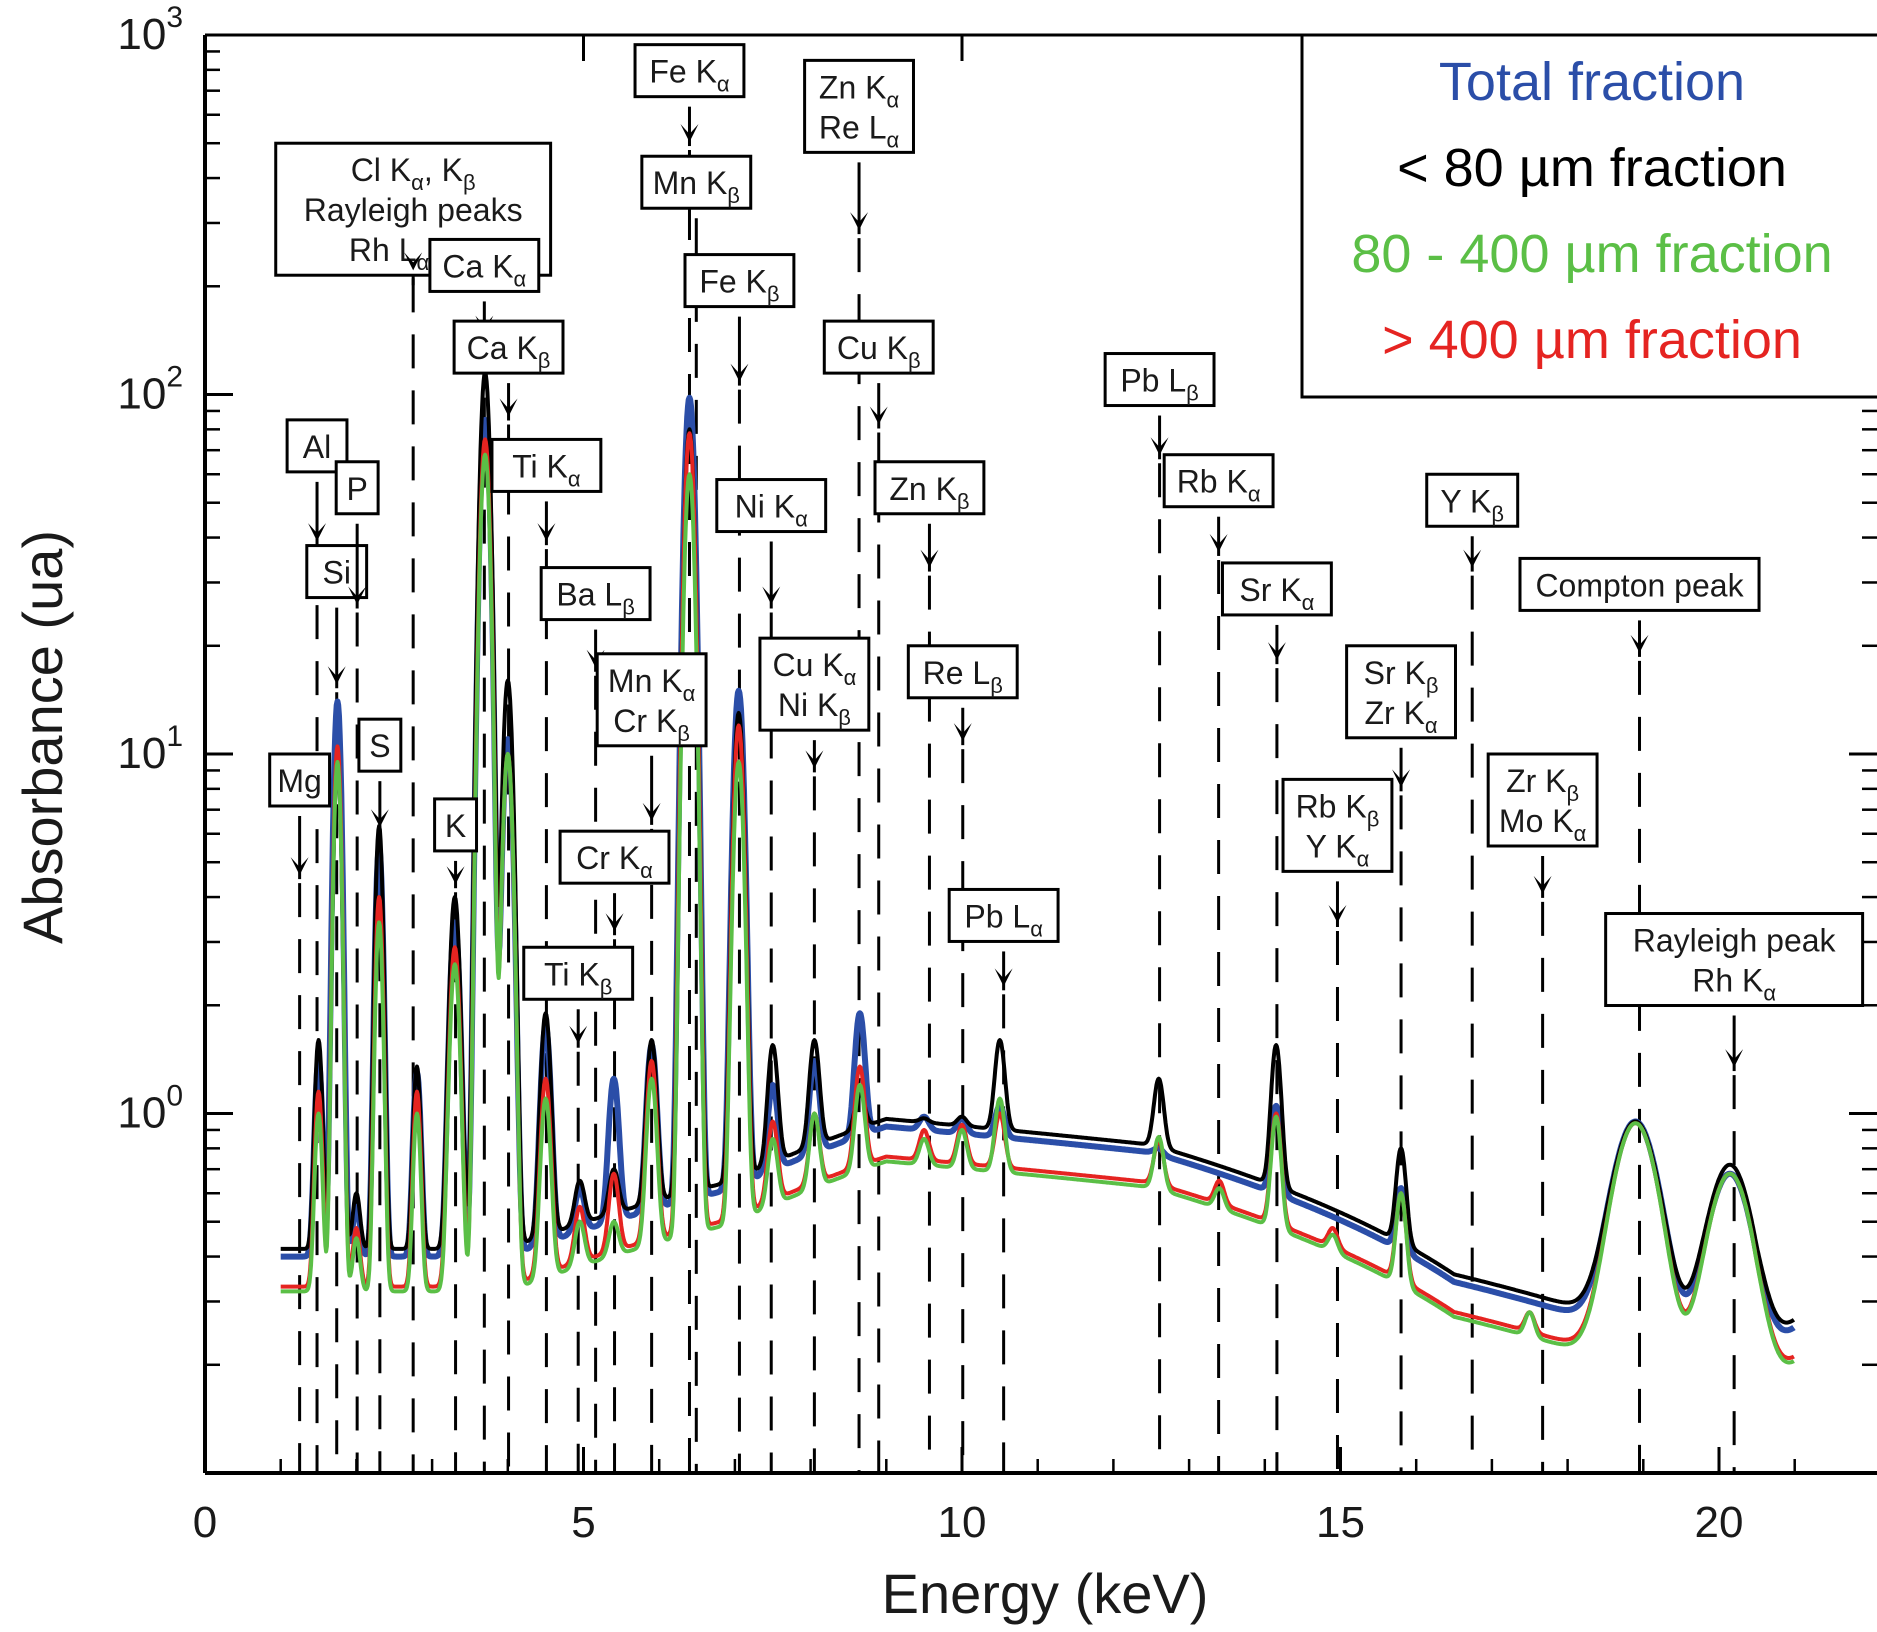 This screenshot has width=1877, height=1632. I want to click on peak-label: Zn Kα​Re Lα​, so click(859, 146).